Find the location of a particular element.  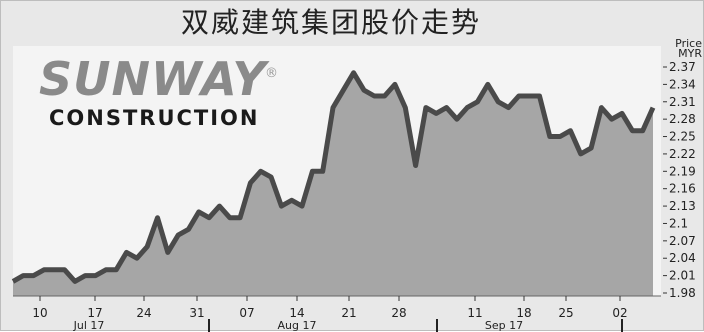

chart-title: 双威建筑集团股价走势 is located at coordinates (330, 22).